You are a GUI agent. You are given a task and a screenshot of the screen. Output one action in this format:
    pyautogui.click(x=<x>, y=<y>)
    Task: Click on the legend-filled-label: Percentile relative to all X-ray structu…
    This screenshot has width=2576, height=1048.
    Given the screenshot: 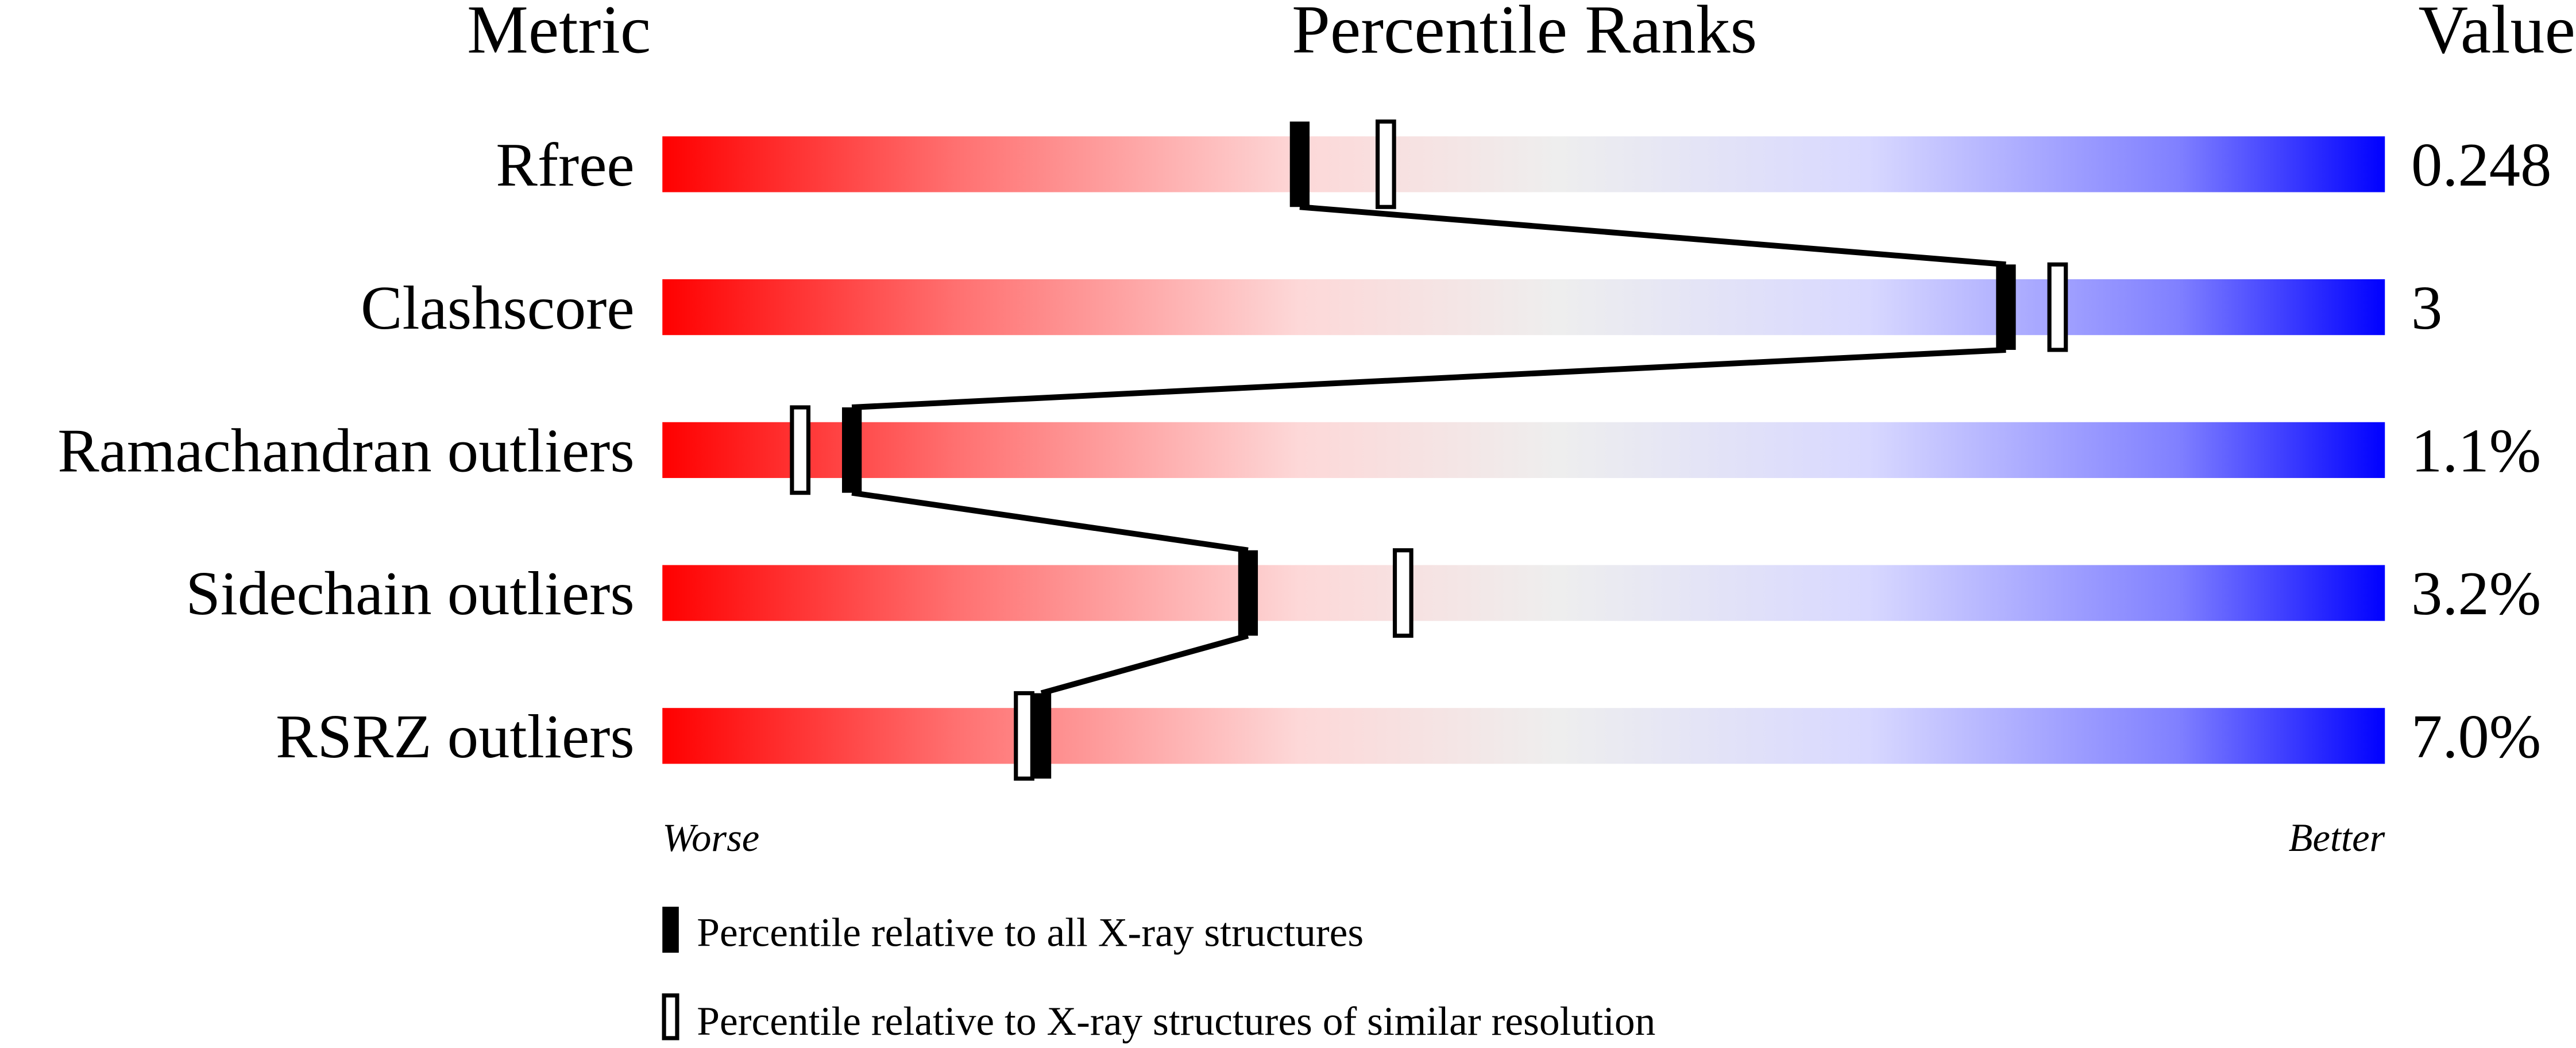 What is the action you would take?
    pyautogui.click(x=1030, y=932)
    